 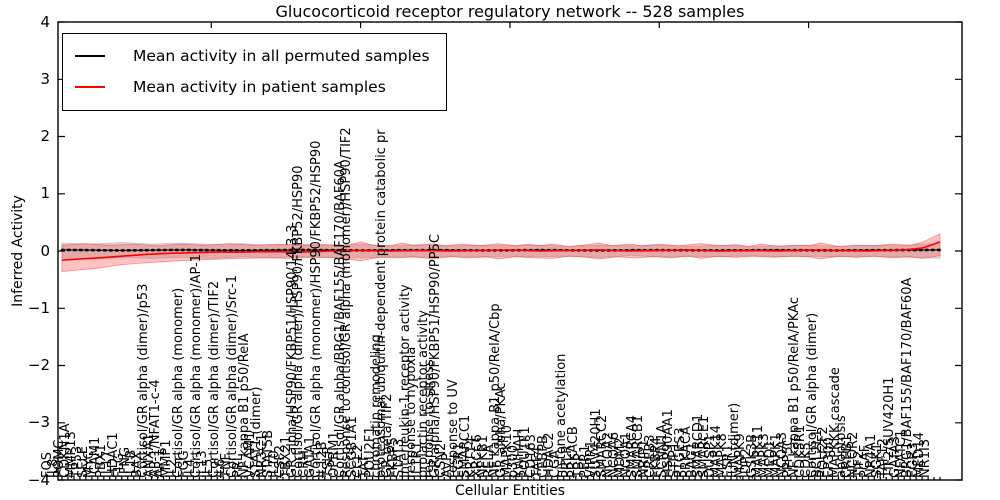 I want to click on legend-entry-patient: Mean activity in patient samples, so click(x=252, y=86).